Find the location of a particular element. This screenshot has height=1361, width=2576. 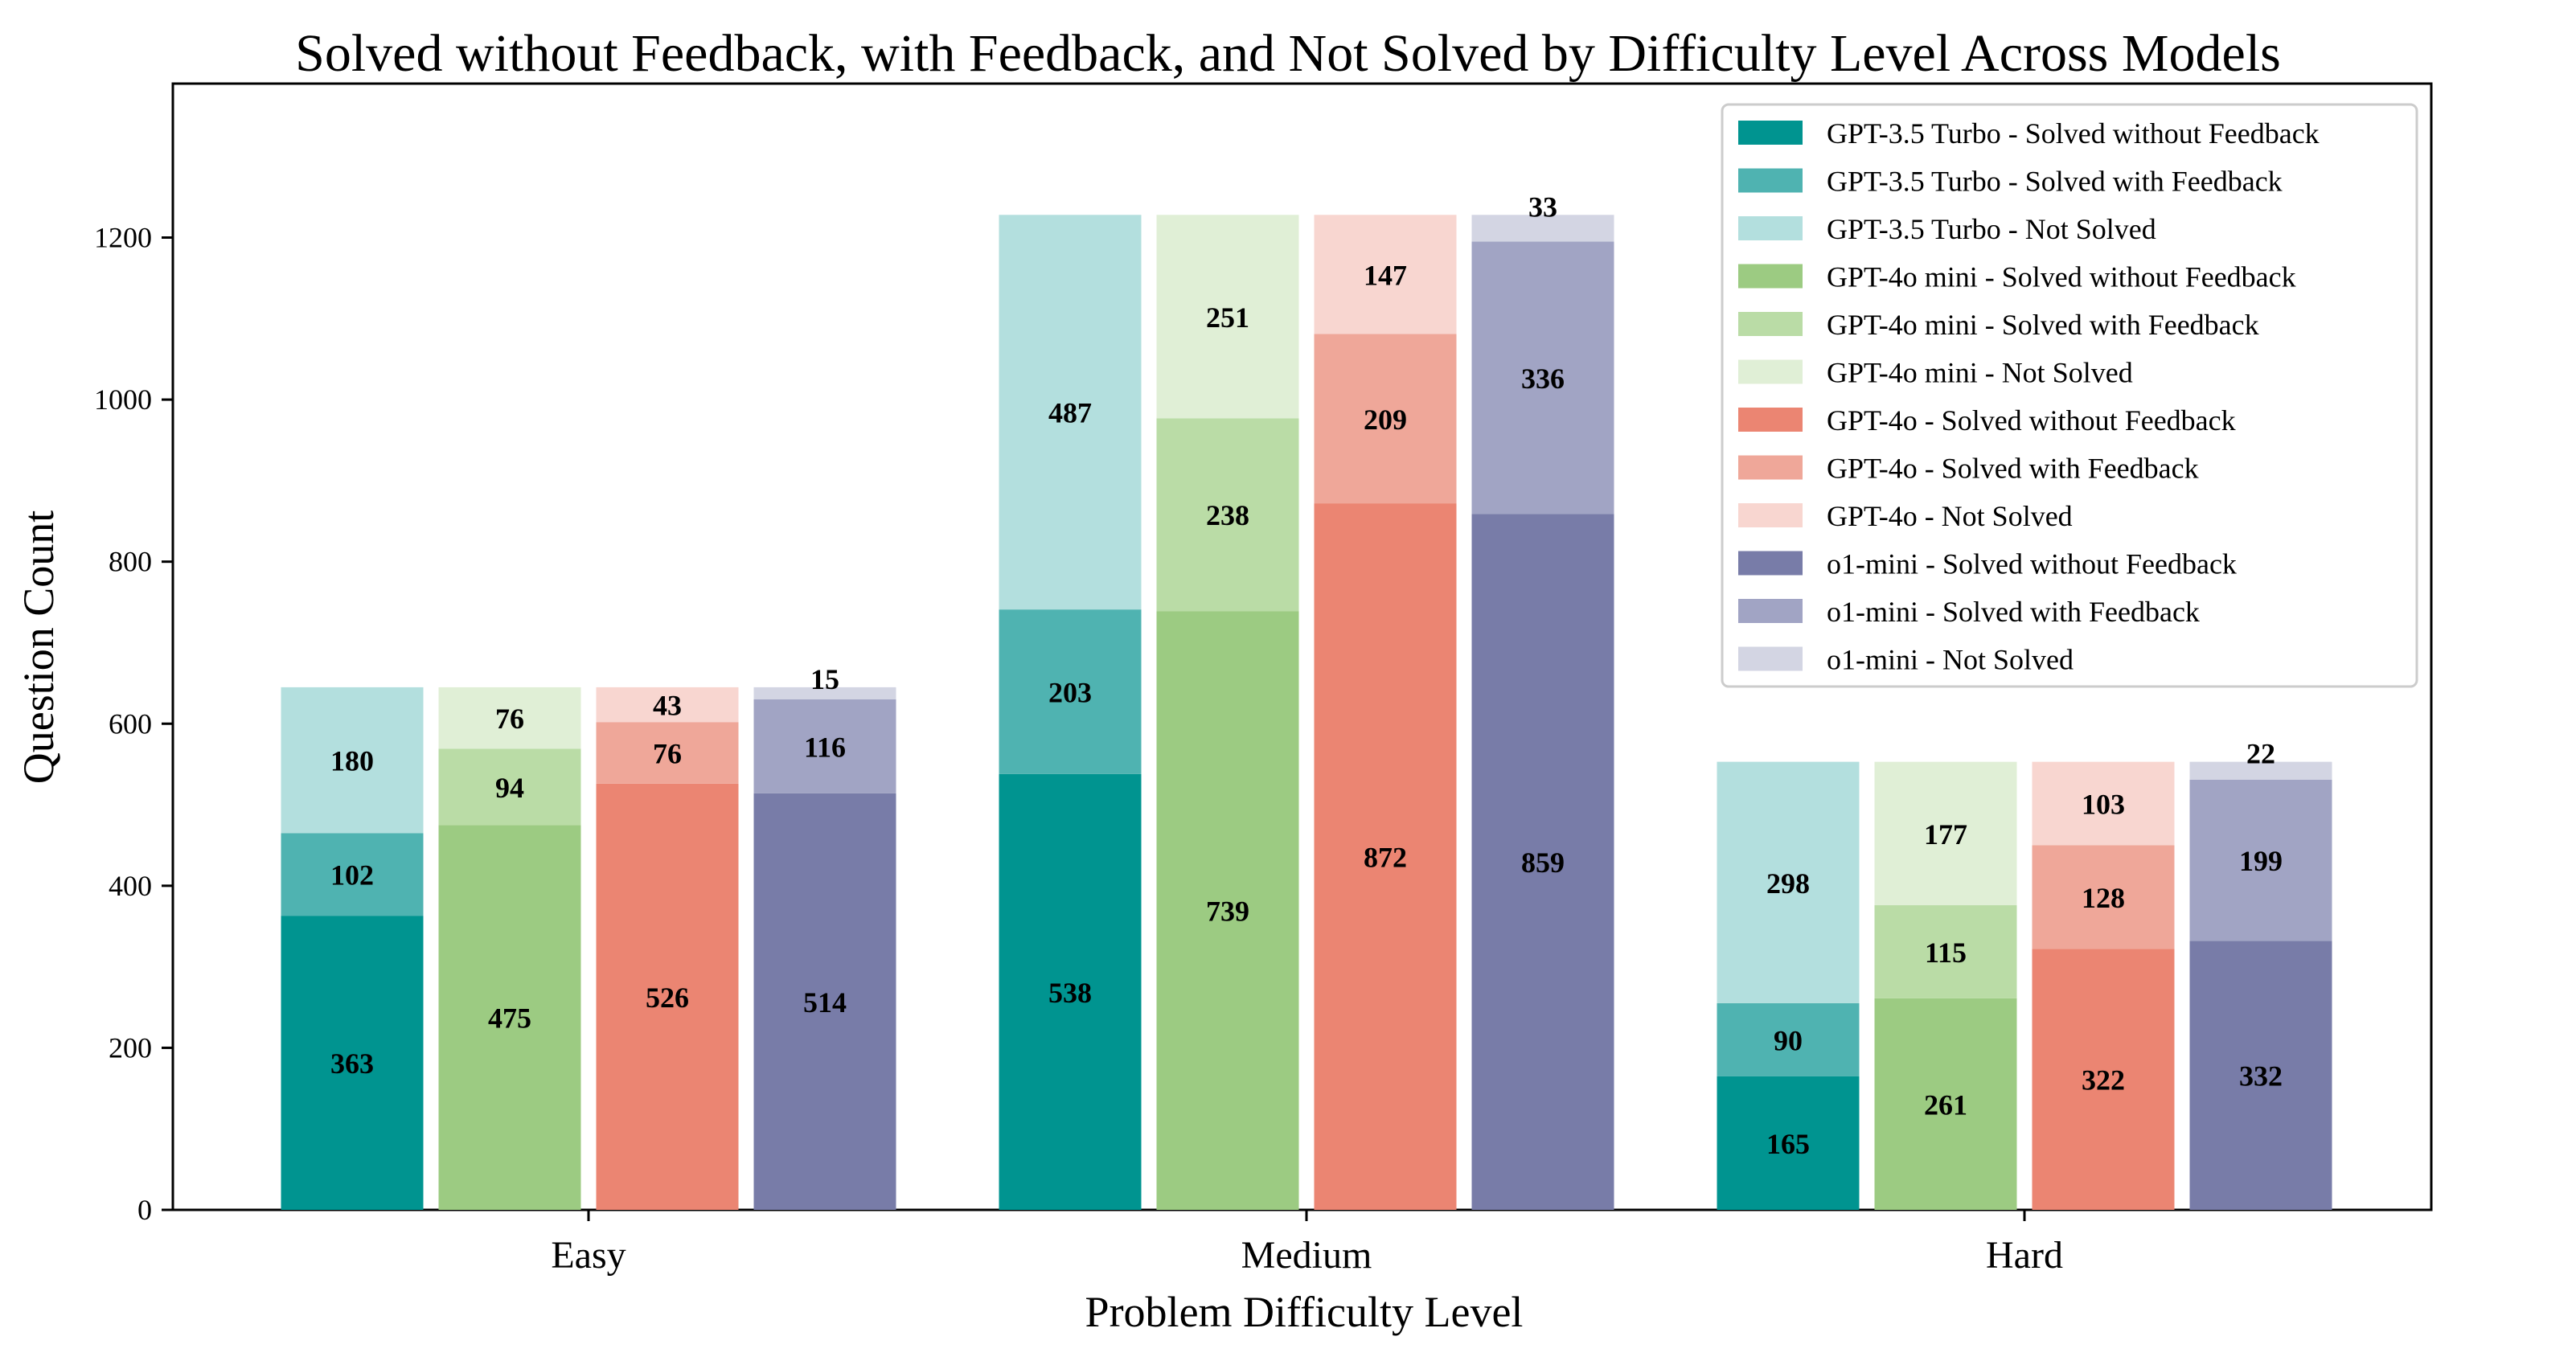

y-tick-label: 0 is located at coordinates (144, 1210).